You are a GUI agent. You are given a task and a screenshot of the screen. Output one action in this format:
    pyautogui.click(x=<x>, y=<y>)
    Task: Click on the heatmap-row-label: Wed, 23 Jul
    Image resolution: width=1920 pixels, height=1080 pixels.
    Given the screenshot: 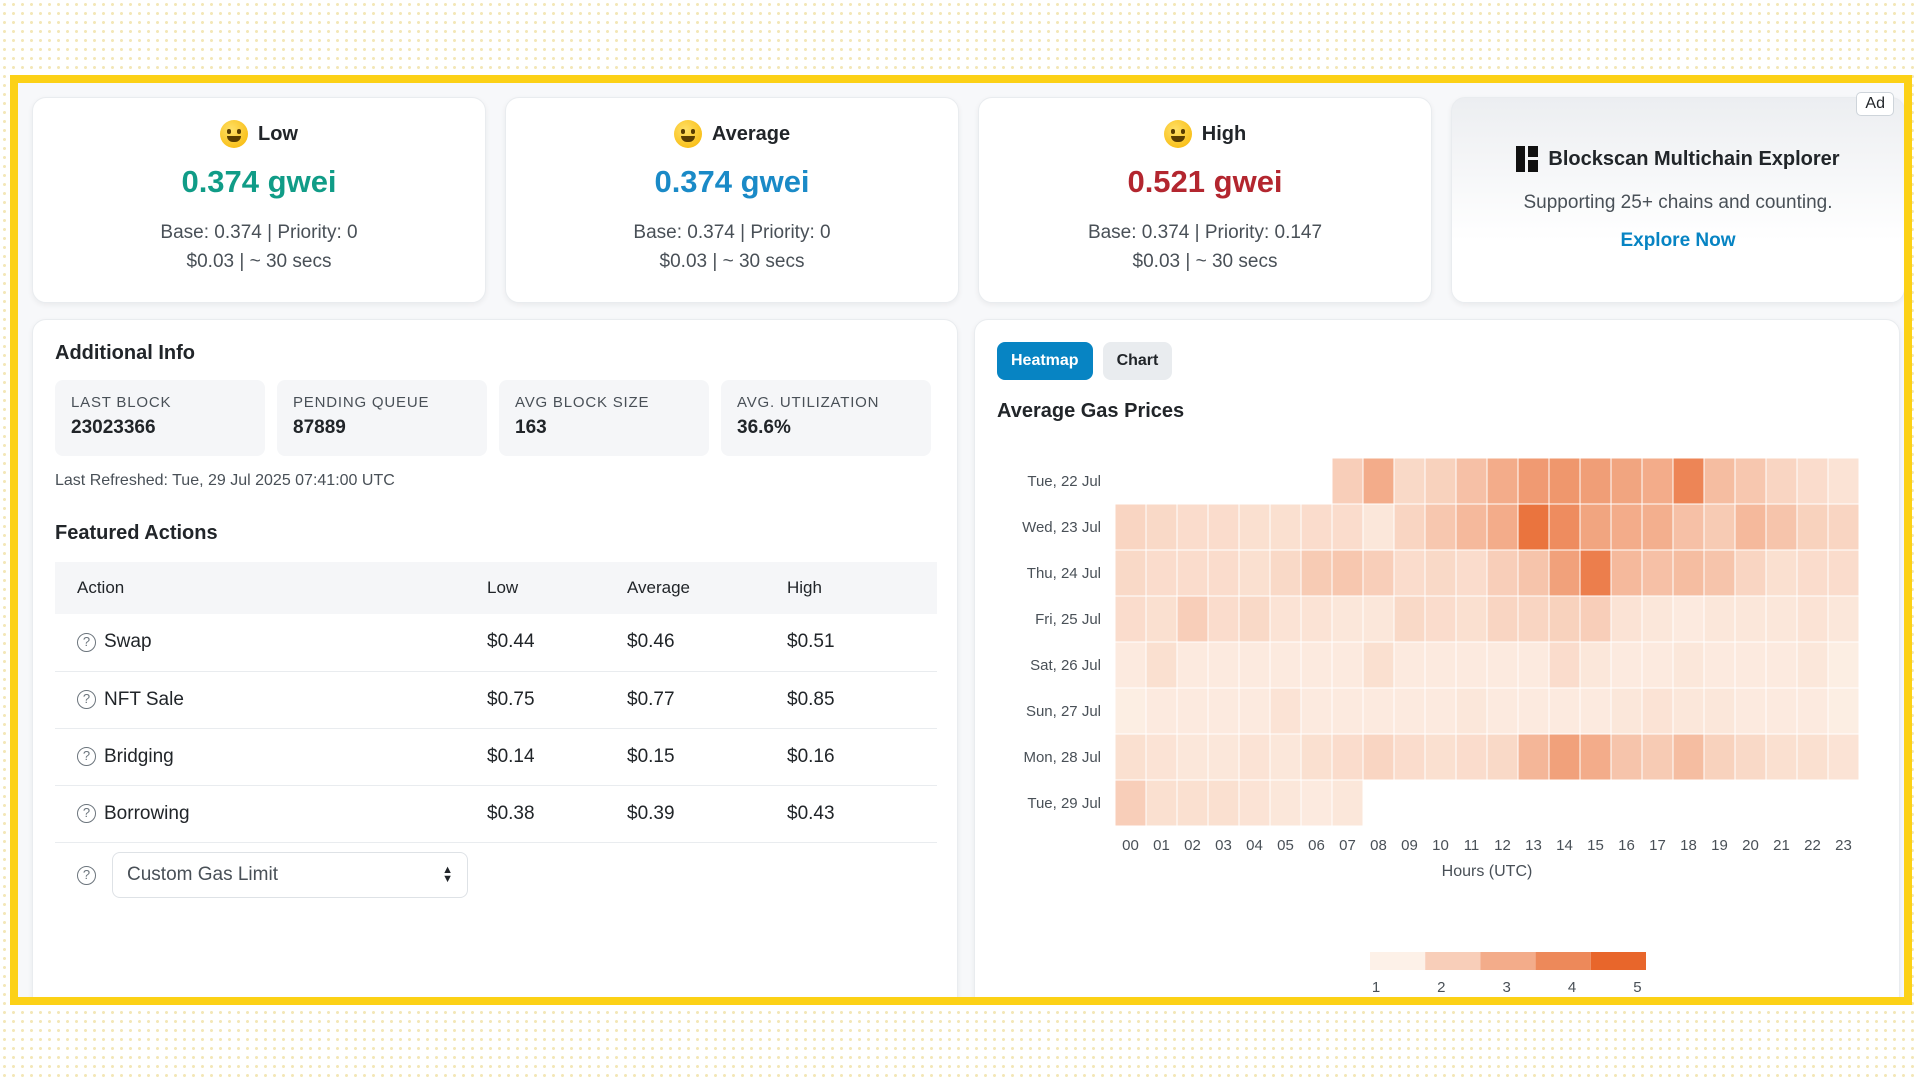 What is the action you would take?
    pyautogui.click(x=1061, y=527)
    